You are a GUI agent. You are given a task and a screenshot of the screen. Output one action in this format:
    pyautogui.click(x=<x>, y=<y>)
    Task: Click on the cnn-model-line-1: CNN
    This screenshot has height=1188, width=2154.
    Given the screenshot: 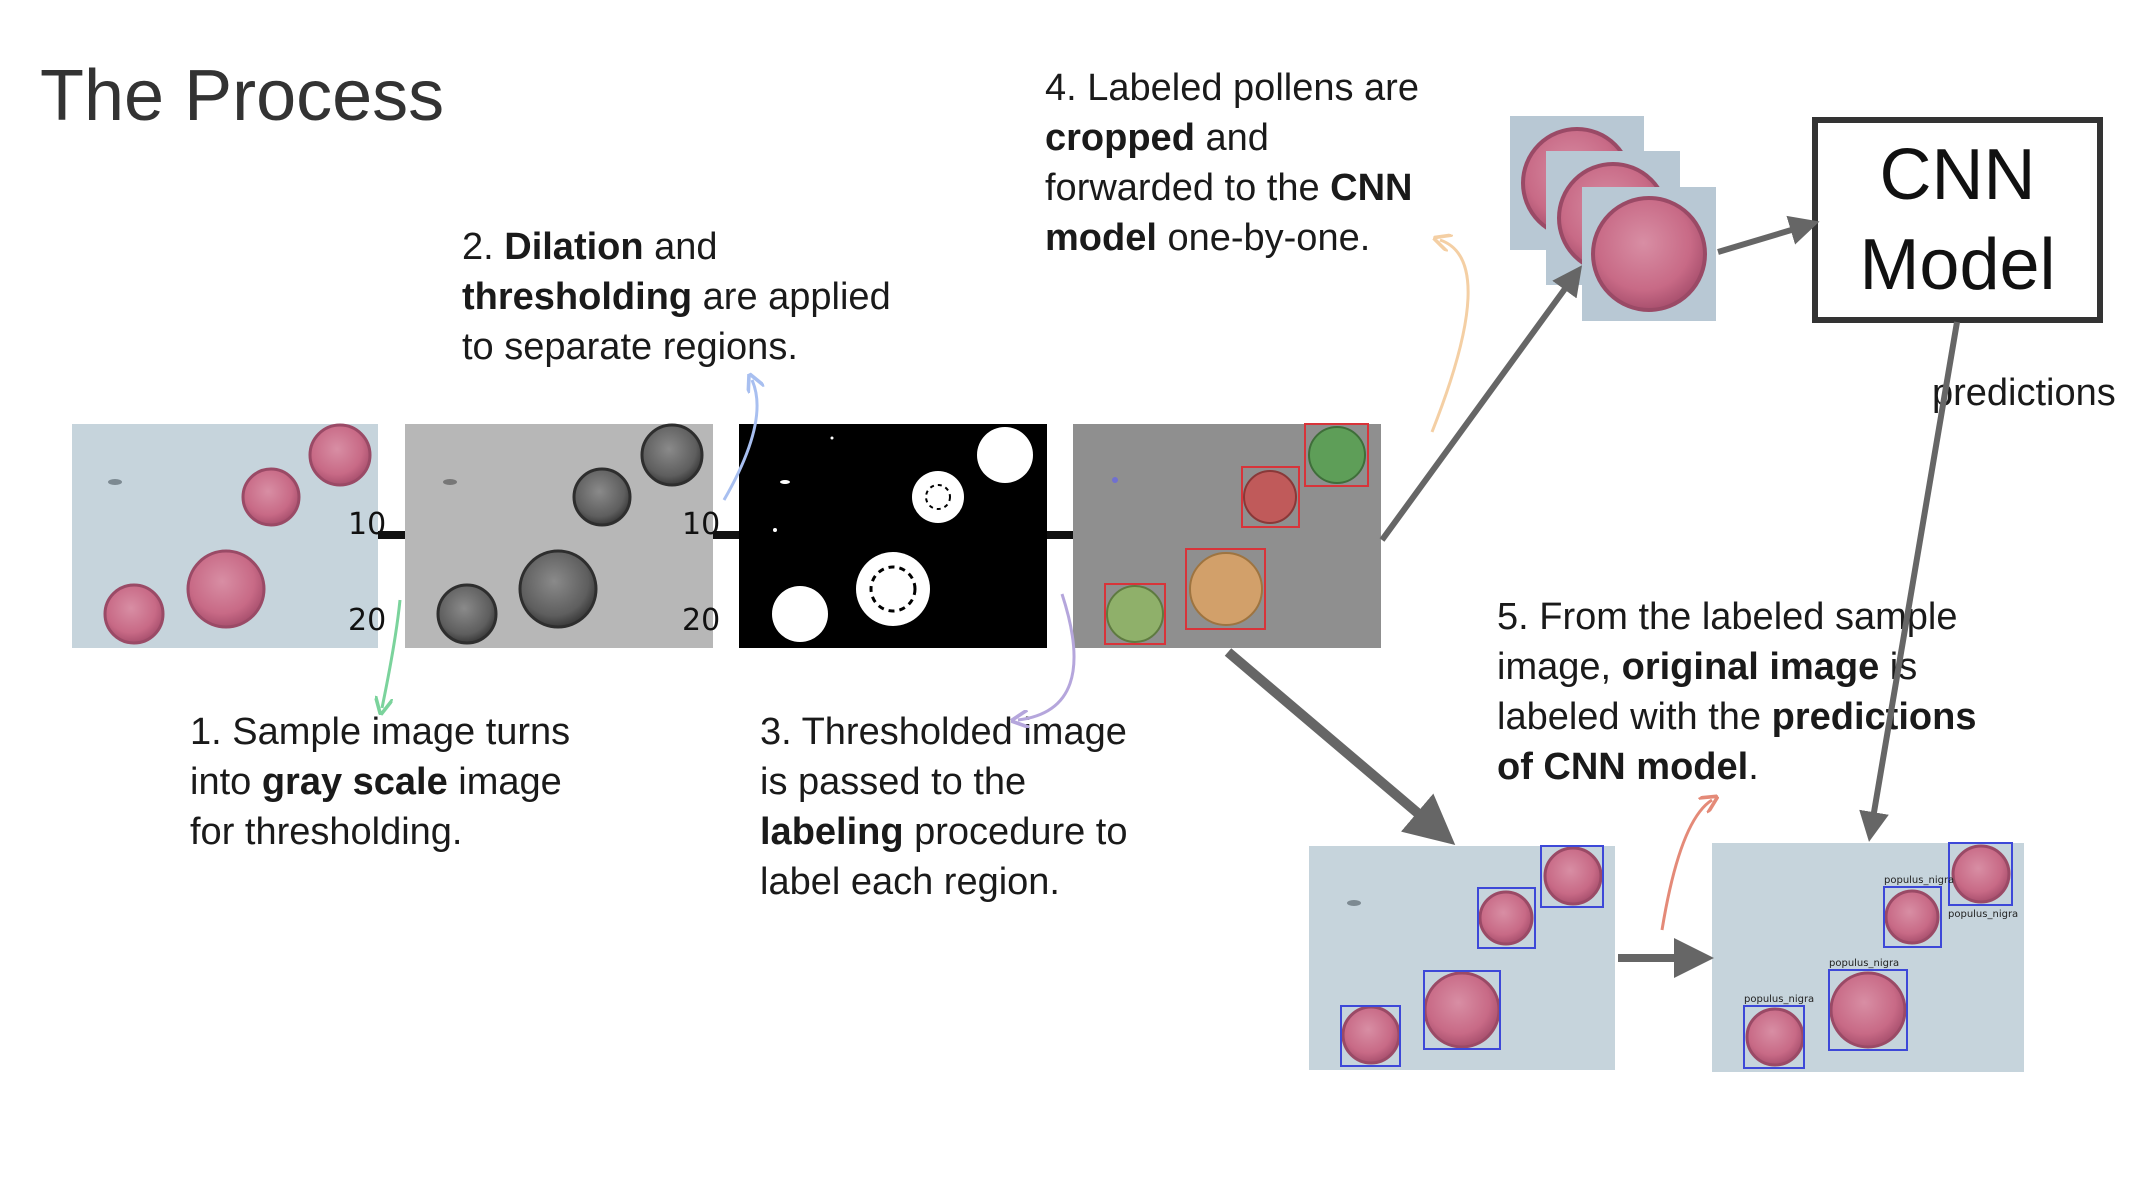 What is the action you would take?
    pyautogui.click(x=1957, y=175)
    